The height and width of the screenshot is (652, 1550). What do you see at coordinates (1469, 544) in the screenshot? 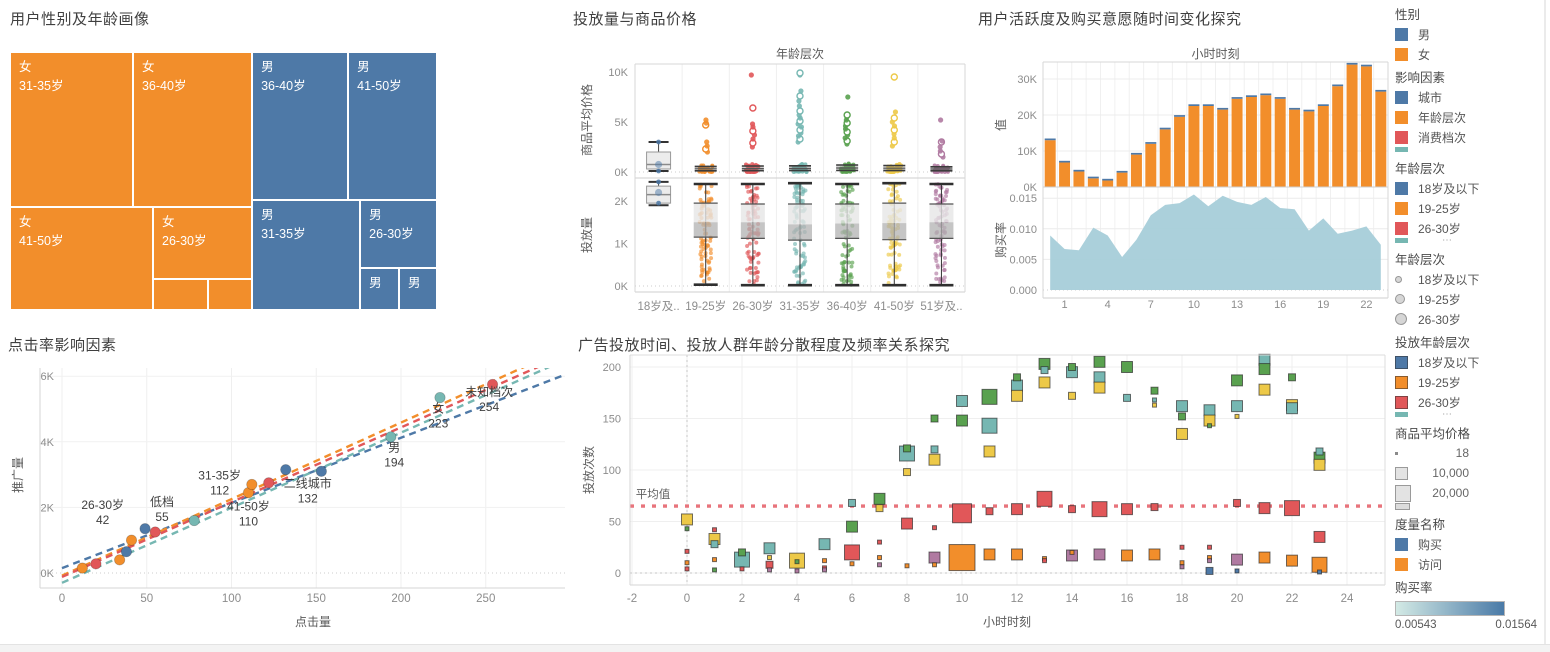
I see `legend-item: 购买` at bounding box center [1469, 544].